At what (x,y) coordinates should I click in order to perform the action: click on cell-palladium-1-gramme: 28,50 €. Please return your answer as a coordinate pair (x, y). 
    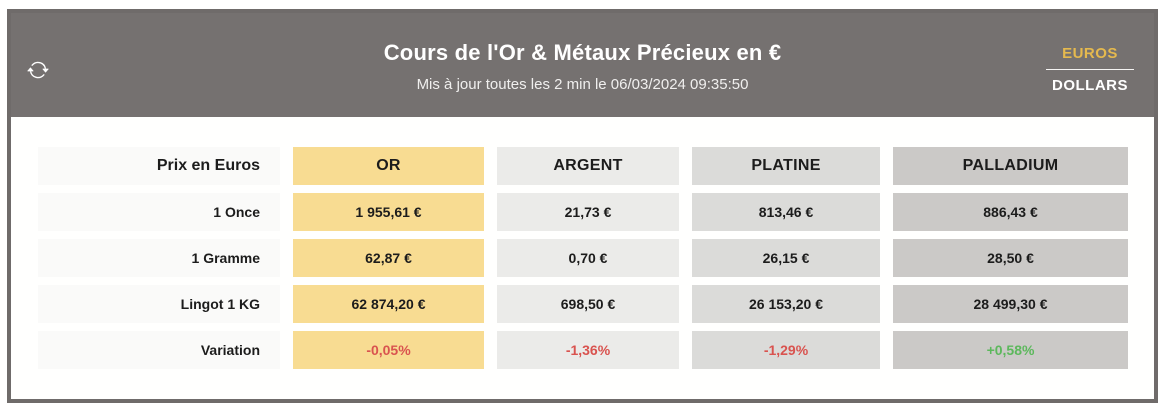
    Looking at the image, I should click on (1010, 258).